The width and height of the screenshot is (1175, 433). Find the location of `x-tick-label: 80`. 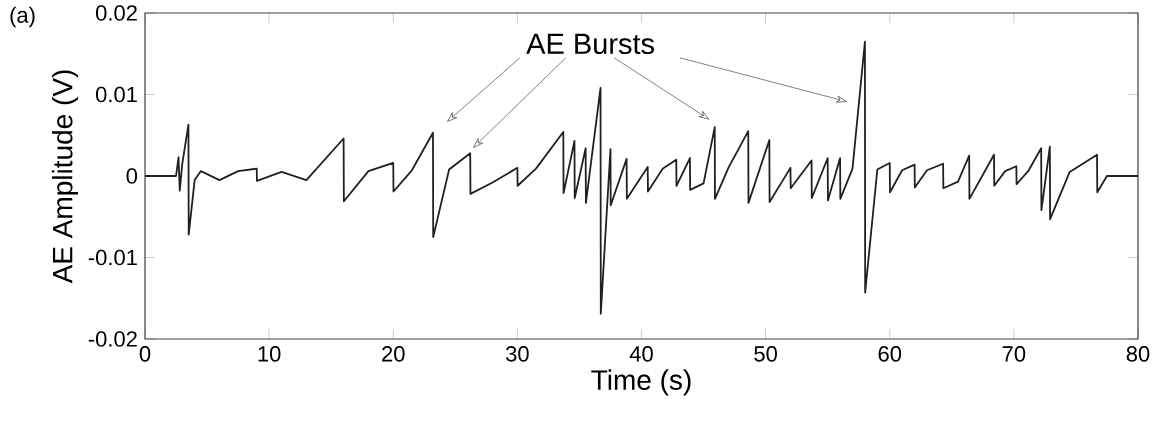

x-tick-label: 80 is located at coordinates (1138, 354).